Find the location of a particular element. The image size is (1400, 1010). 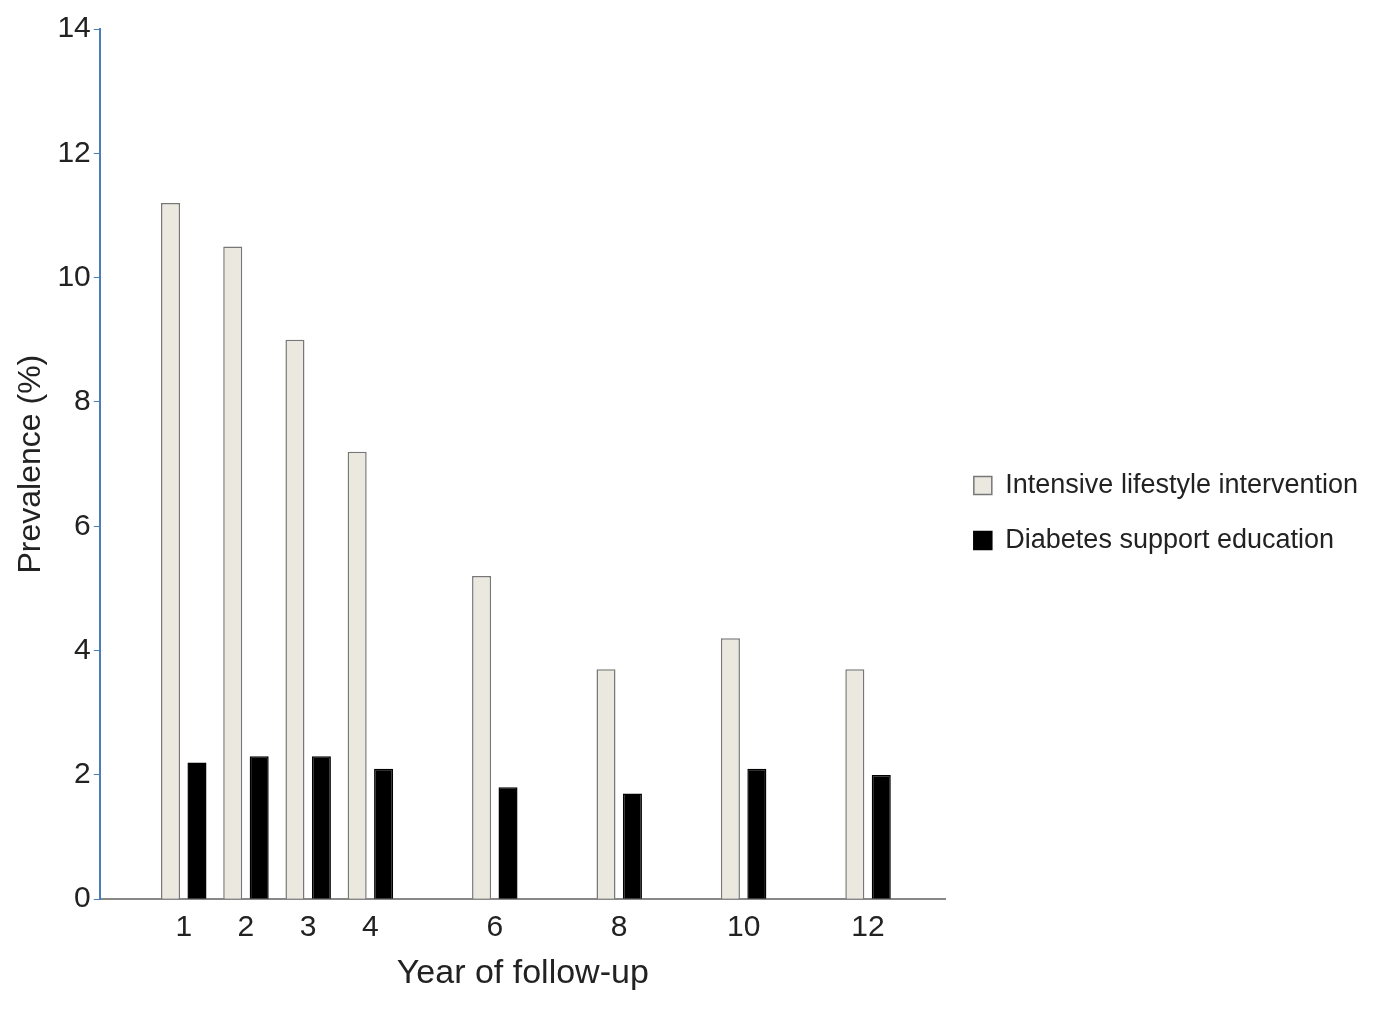

legend-label: Diabetes support education is located at coordinates (1170, 538).